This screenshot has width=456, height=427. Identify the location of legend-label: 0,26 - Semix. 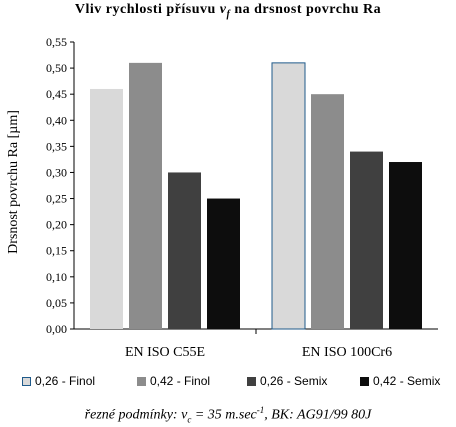
(294, 381).